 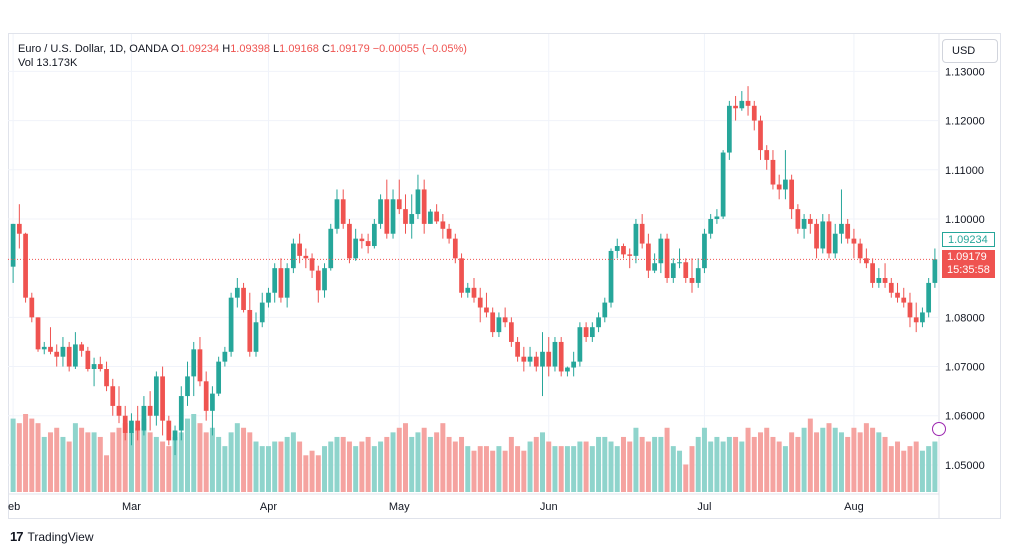 What do you see at coordinates (970, 51) in the screenshot?
I see `currency-button: USD` at bounding box center [970, 51].